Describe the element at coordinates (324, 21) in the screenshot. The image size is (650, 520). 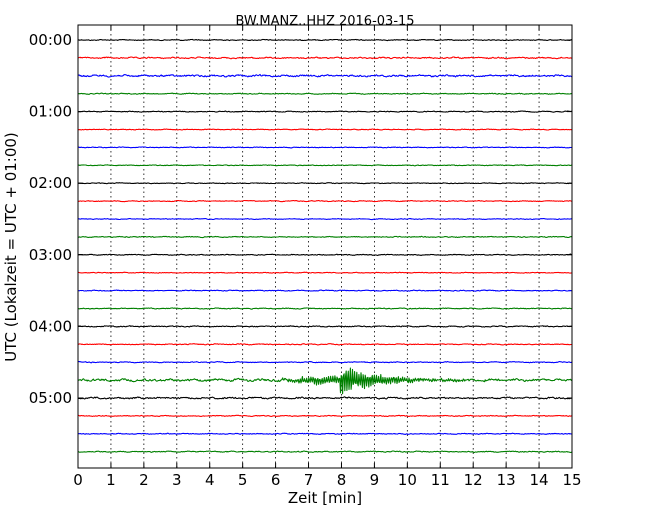
I see `chart-title: BW.MANZ..HHZ 2016-03-15` at that location.